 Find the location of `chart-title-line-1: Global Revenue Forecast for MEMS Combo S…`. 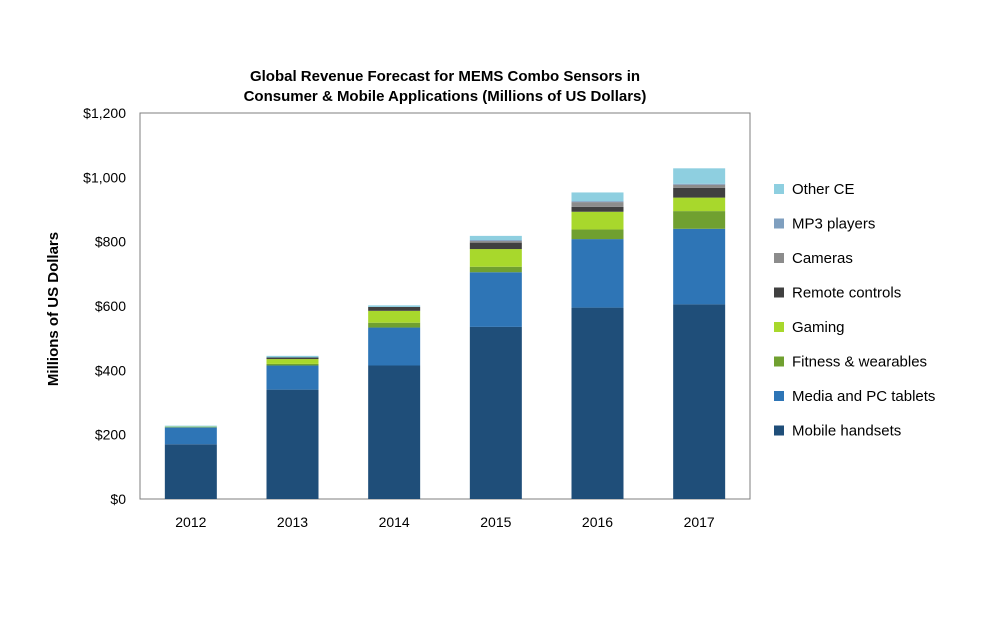

chart-title-line-1: Global Revenue Forecast for MEMS Combo S… is located at coordinates (445, 76).